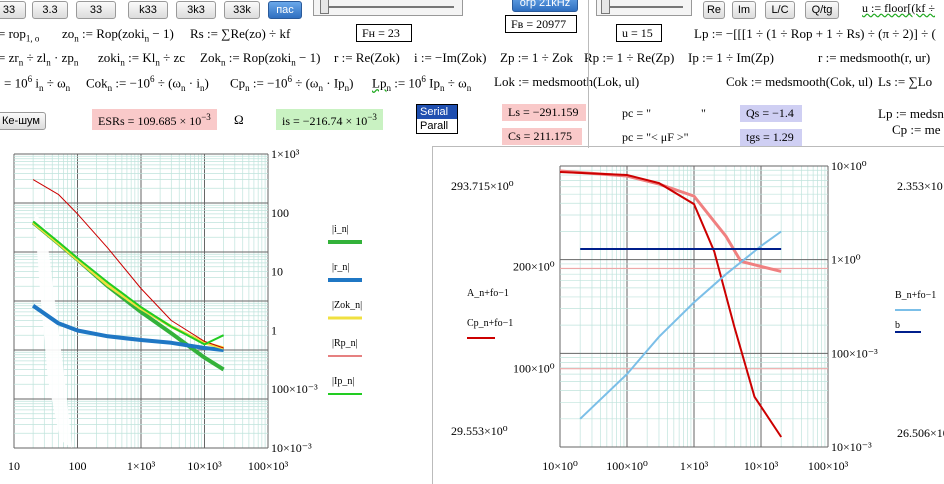 The image size is (944, 484). What do you see at coordinates (96, 10) in the screenshot?
I see `range-button-2: 33` at bounding box center [96, 10].